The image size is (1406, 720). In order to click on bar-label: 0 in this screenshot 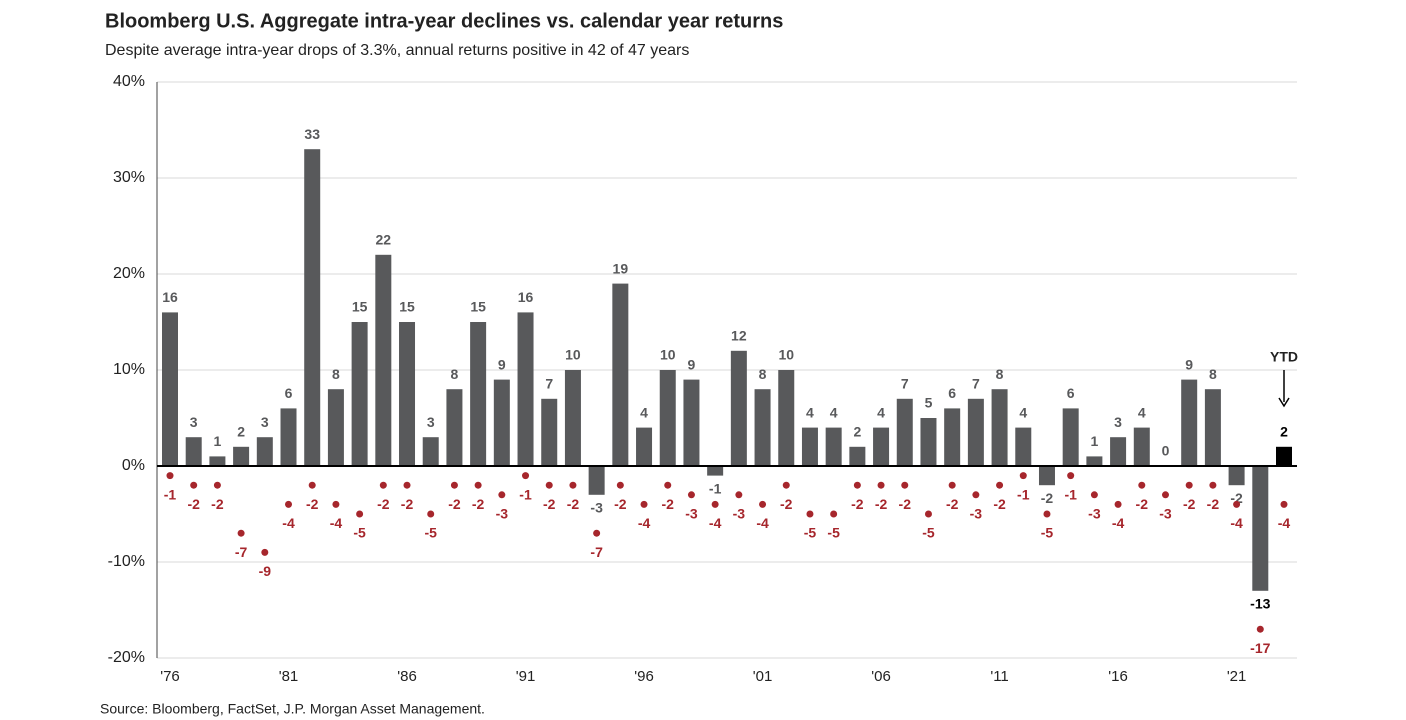, I will do `click(1166, 451)`.